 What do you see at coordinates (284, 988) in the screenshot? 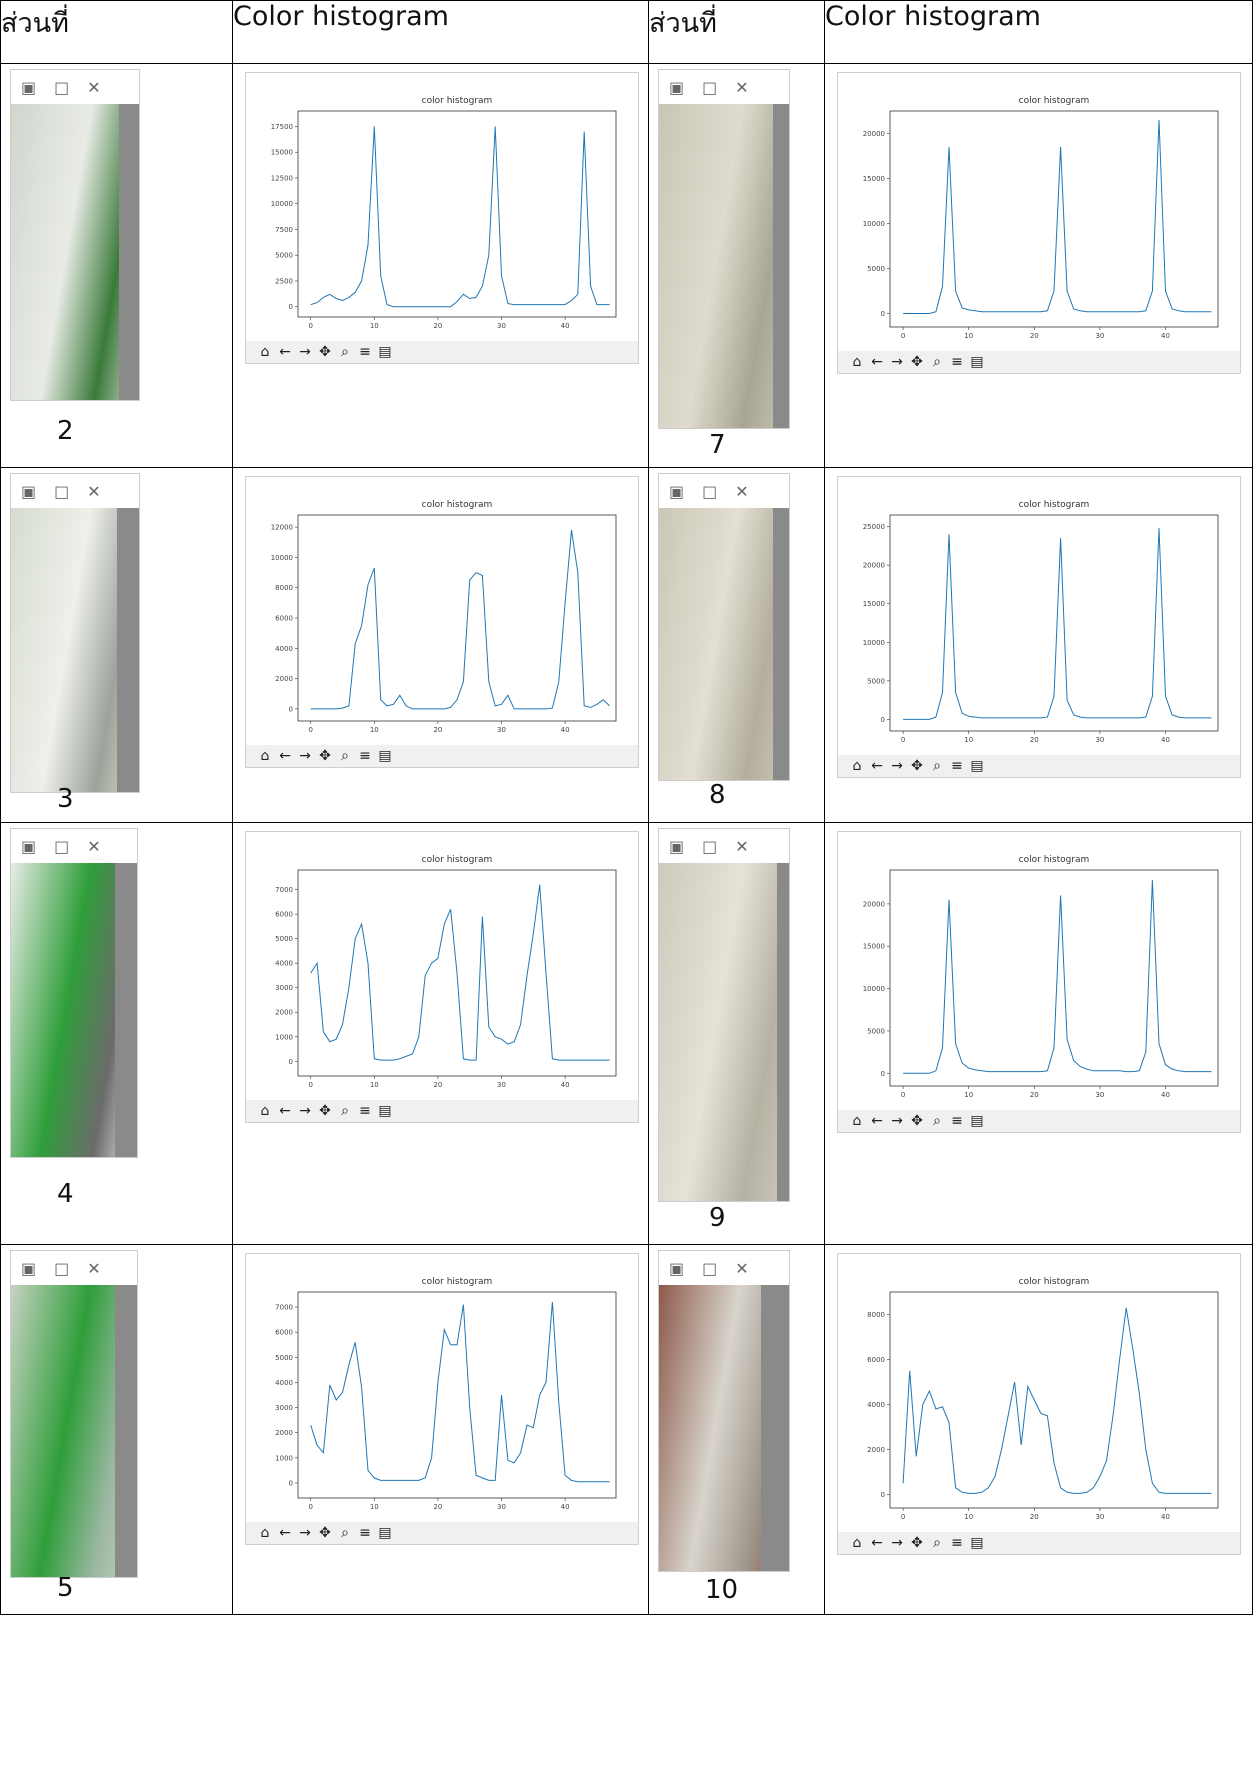
I see `y-tick-label: 3000` at bounding box center [284, 988].